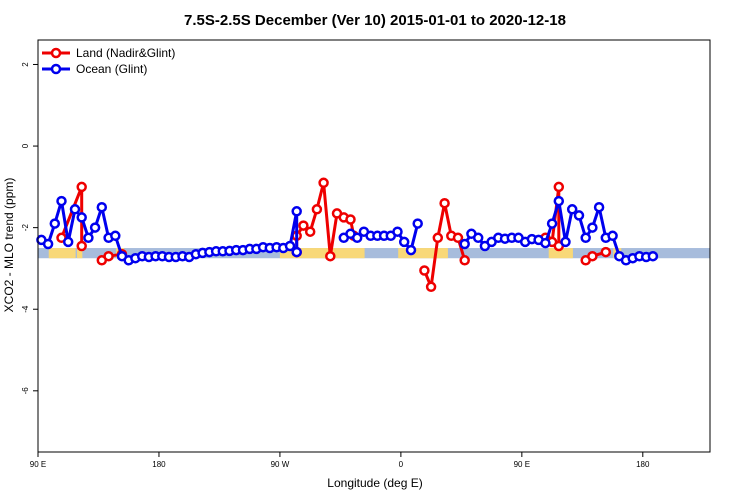  What do you see at coordinates (347, 230) in the screenshot?
I see `series-ocean` at bounding box center [347, 230].